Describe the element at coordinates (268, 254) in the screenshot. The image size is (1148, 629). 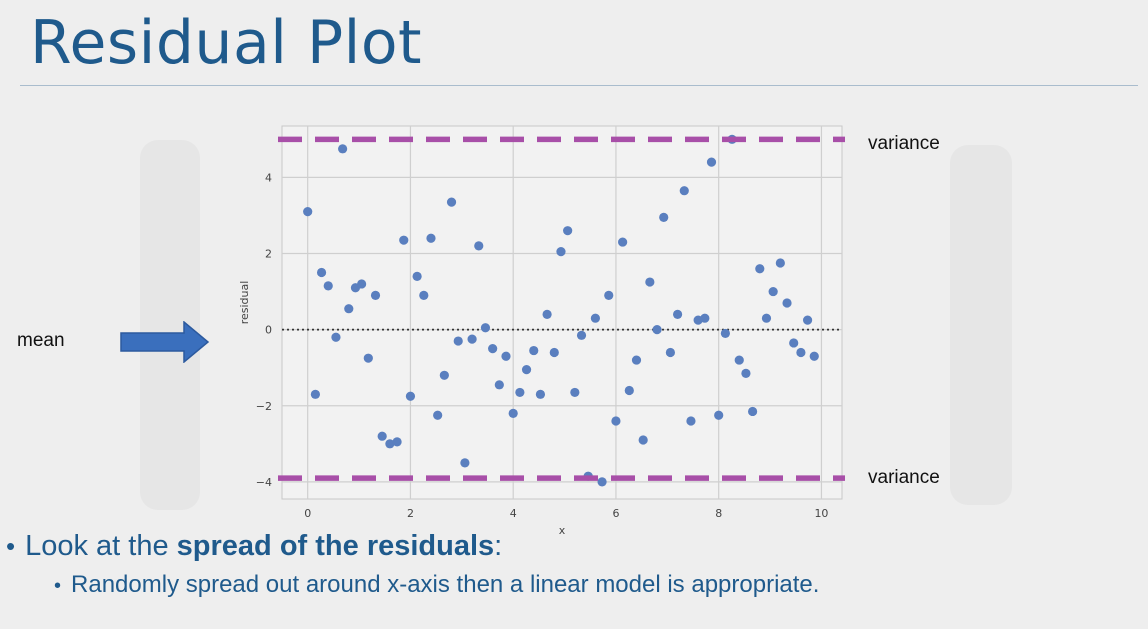
I see `y-tick-label: 2` at that location.